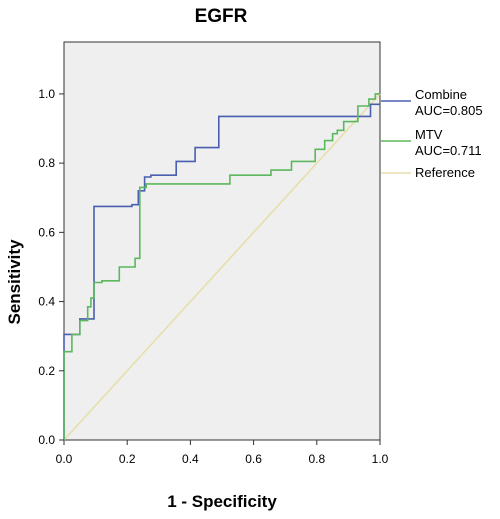 This screenshot has height=519, width=500. What do you see at coordinates (449, 110) in the screenshot?
I see `legend-auc-combine: AUC=0.805` at bounding box center [449, 110].